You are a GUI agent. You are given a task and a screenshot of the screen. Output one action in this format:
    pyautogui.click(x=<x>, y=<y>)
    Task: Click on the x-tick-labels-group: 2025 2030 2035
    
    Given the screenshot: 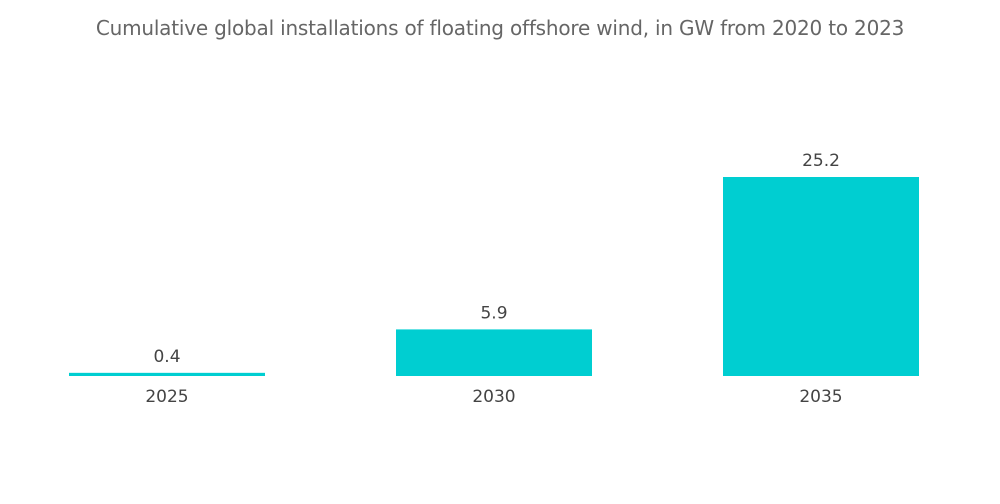 What is the action you would take?
    pyautogui.click(x=493, y=397)
    